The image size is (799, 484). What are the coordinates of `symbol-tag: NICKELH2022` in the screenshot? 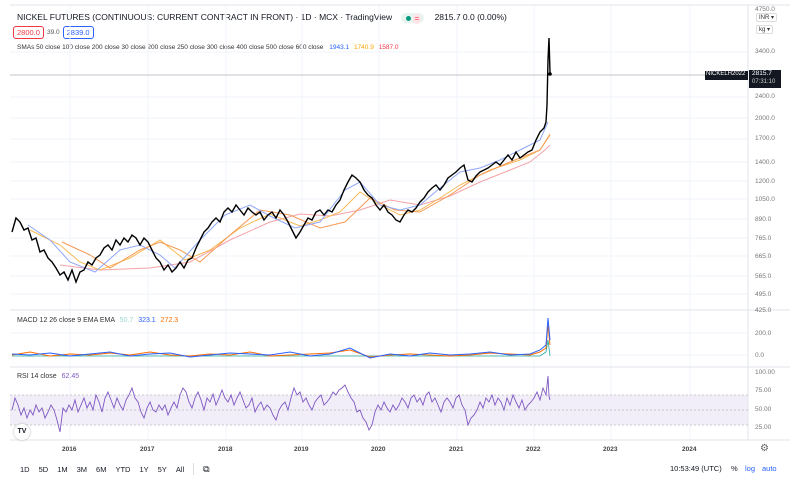 It's located at (726, 74).